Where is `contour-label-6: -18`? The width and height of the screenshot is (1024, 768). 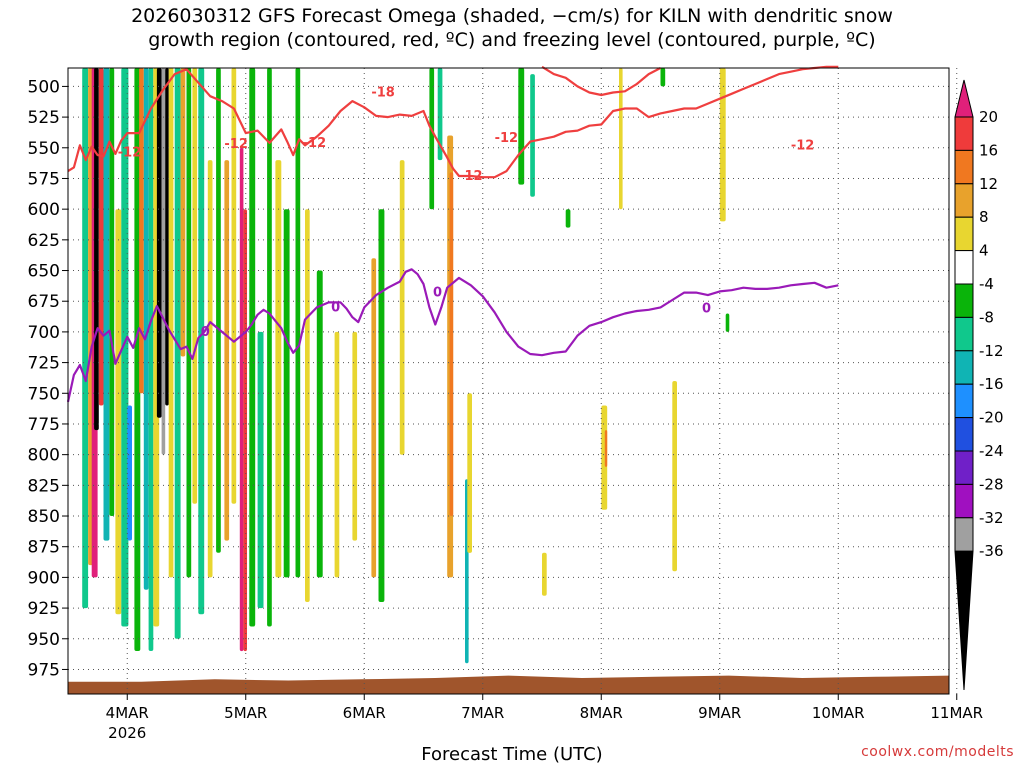 contour-label-6: -18 is located at coordinates (383, 93).